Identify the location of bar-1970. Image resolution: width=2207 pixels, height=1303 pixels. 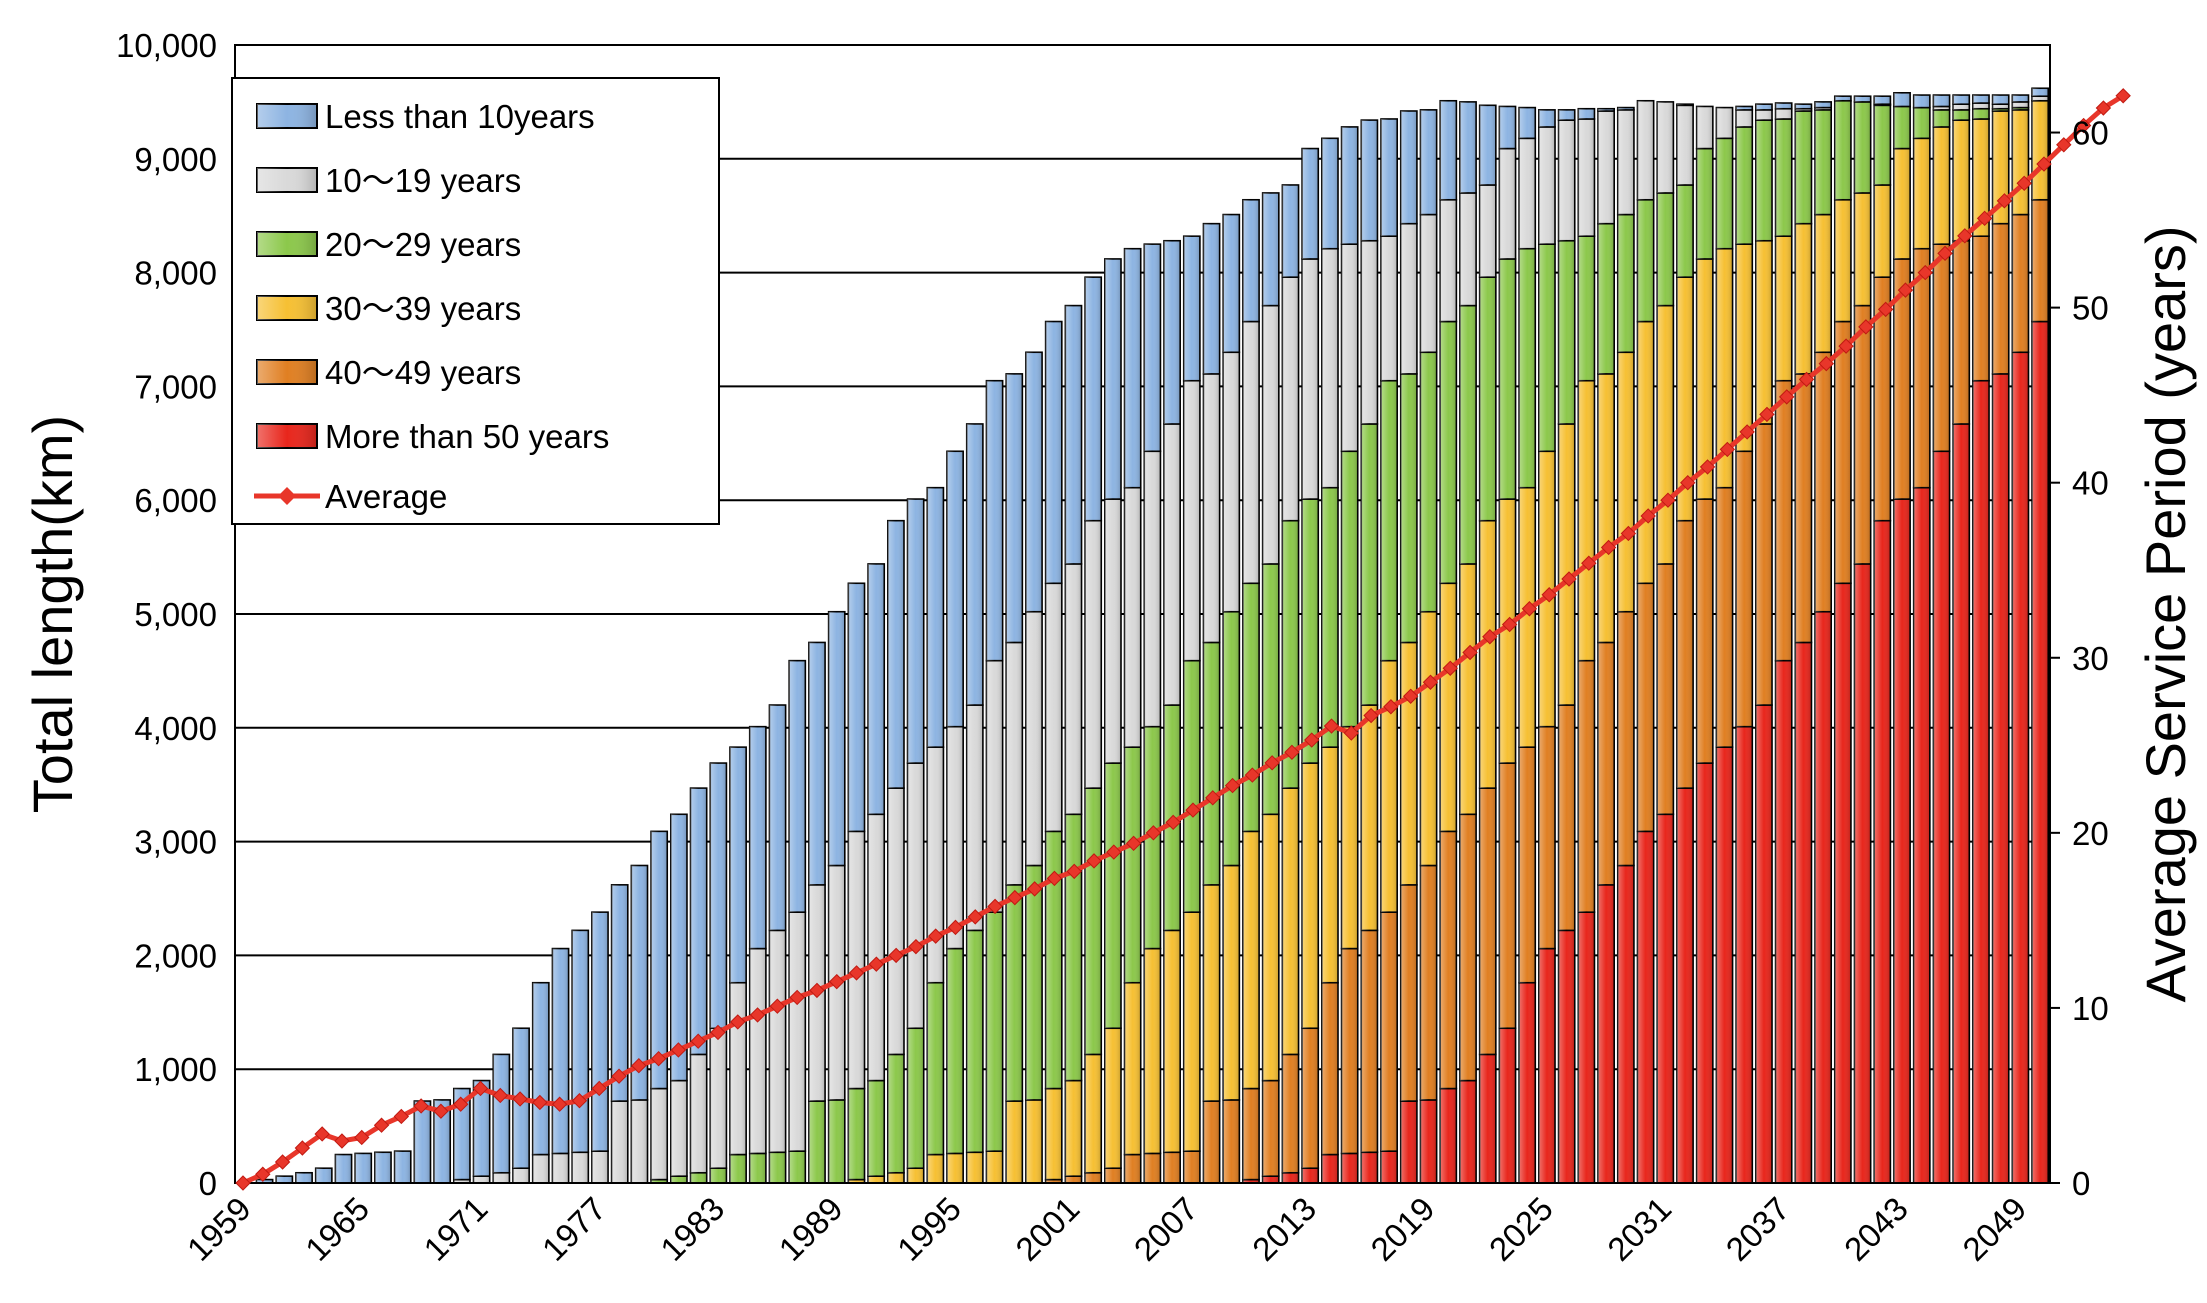
(461, 1135).